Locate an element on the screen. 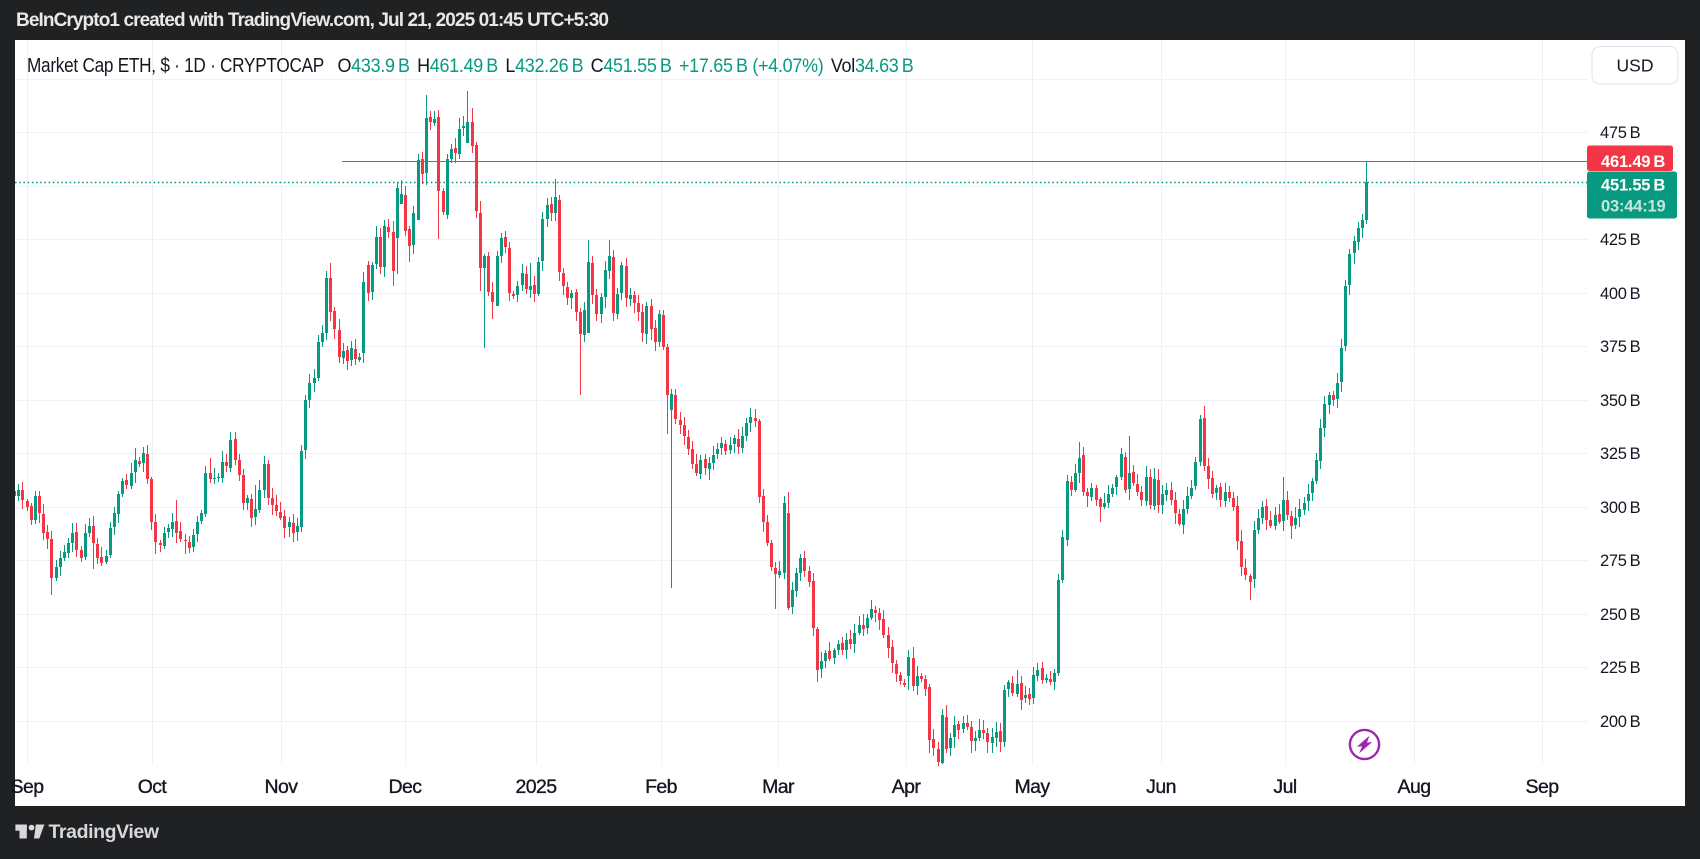 The height and width of the screenshot is (859, 1700). svg-text: Jul is located at coordinates (1284, 787).